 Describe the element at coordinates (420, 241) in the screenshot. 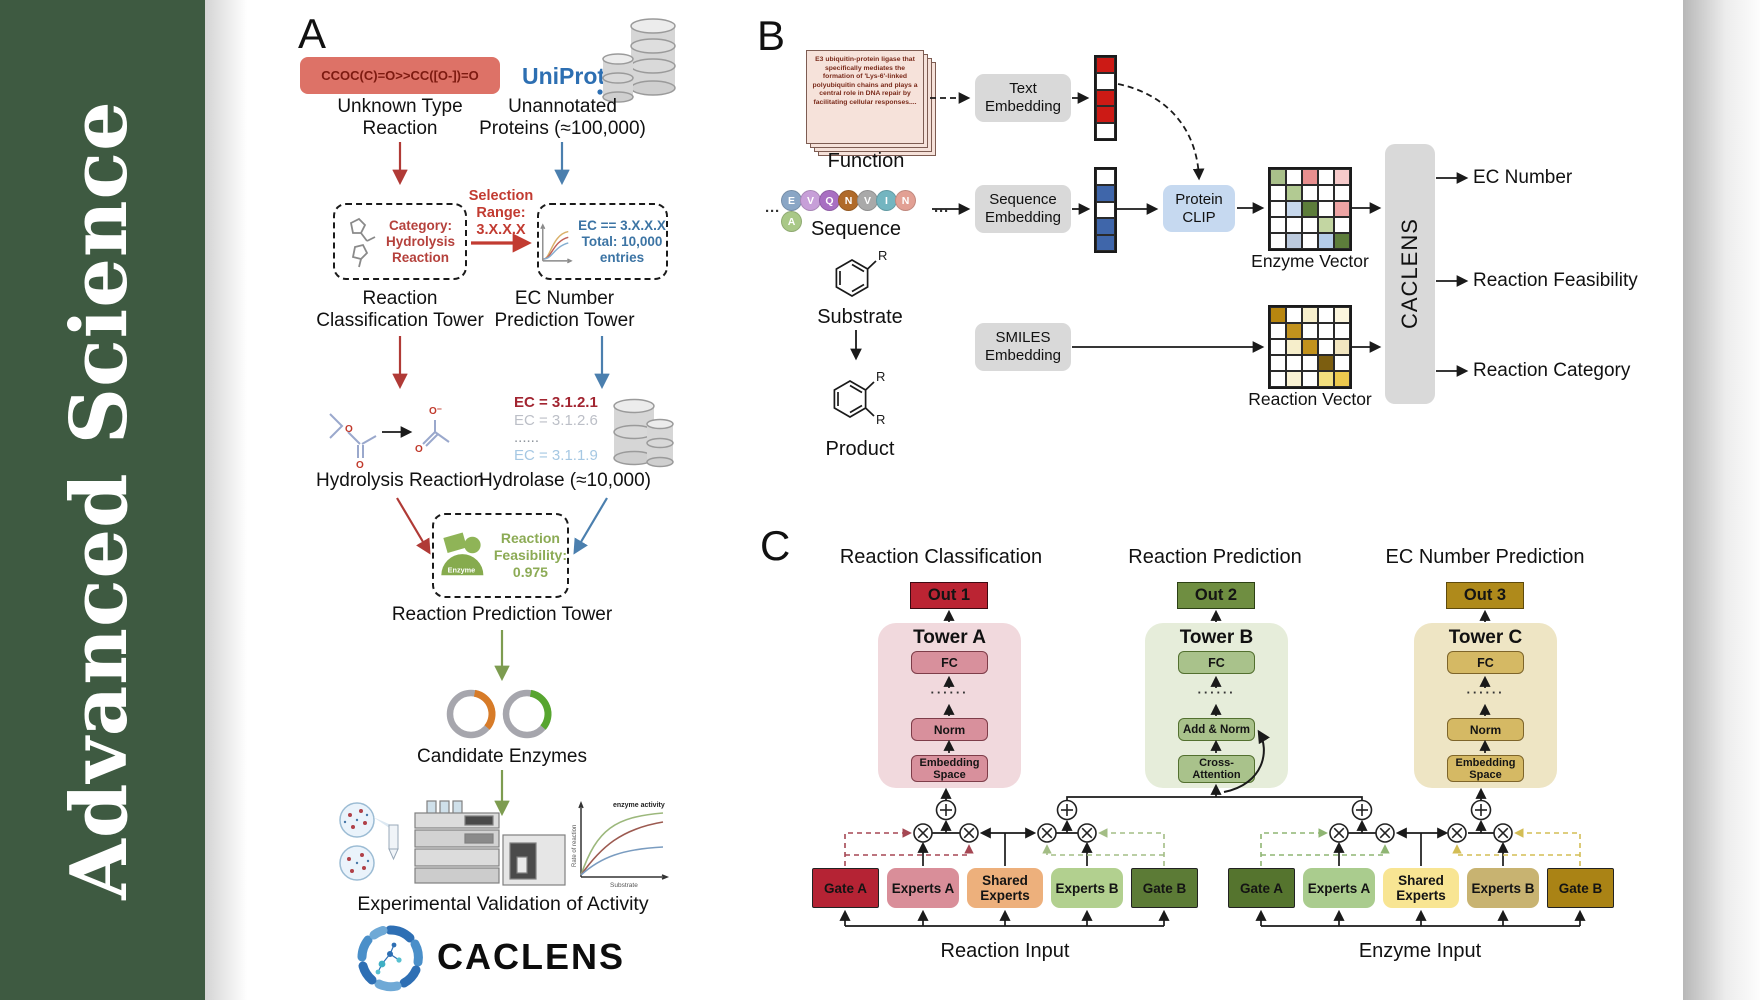

I see `category-text: Category: Hydrolysis Reaction` at that location.